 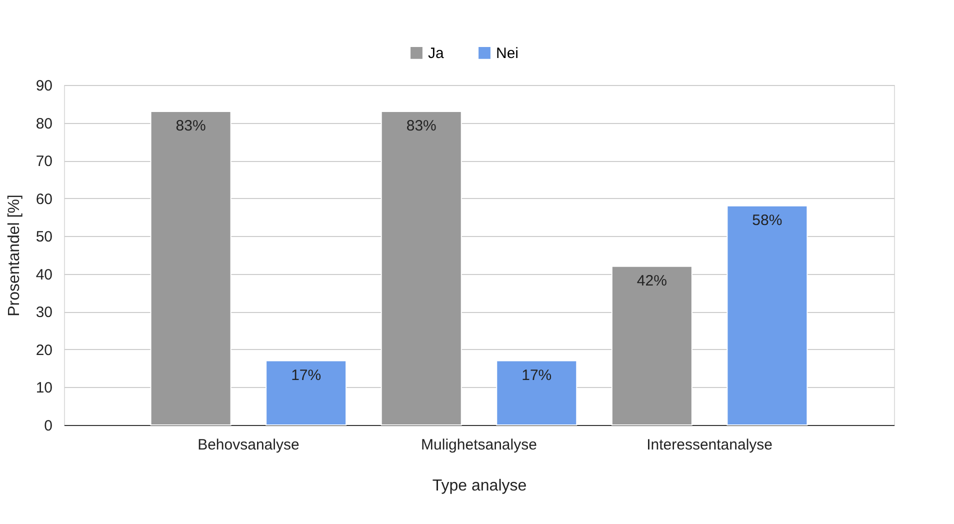 I want to click on y-tick-label: 50, so click(x=44, y=237).